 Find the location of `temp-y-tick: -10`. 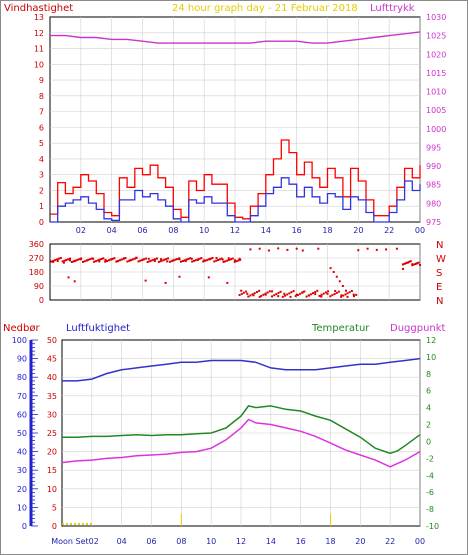

temp-y-tick: -10 is located at coordinates (432, 526).